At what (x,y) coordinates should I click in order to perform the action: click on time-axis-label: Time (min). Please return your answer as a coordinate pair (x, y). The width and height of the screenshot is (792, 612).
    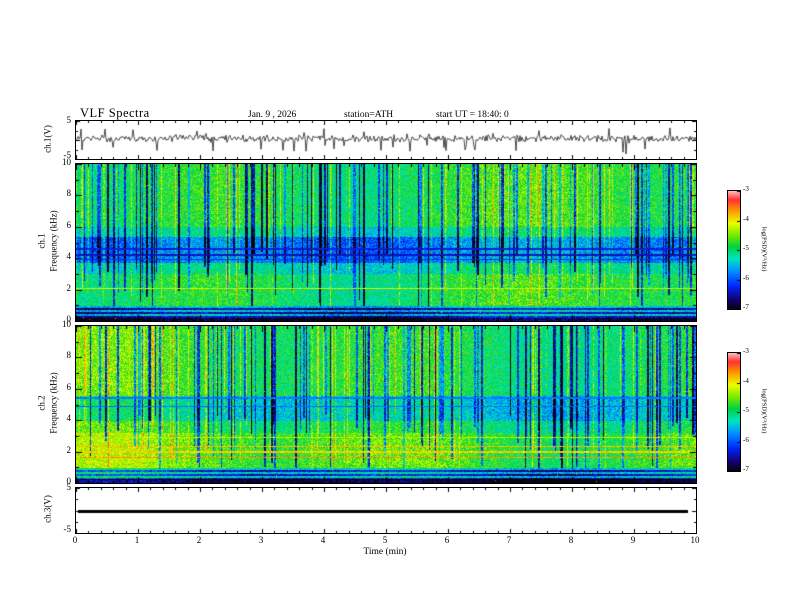
    Looking at the image, I should click on (385, 552).